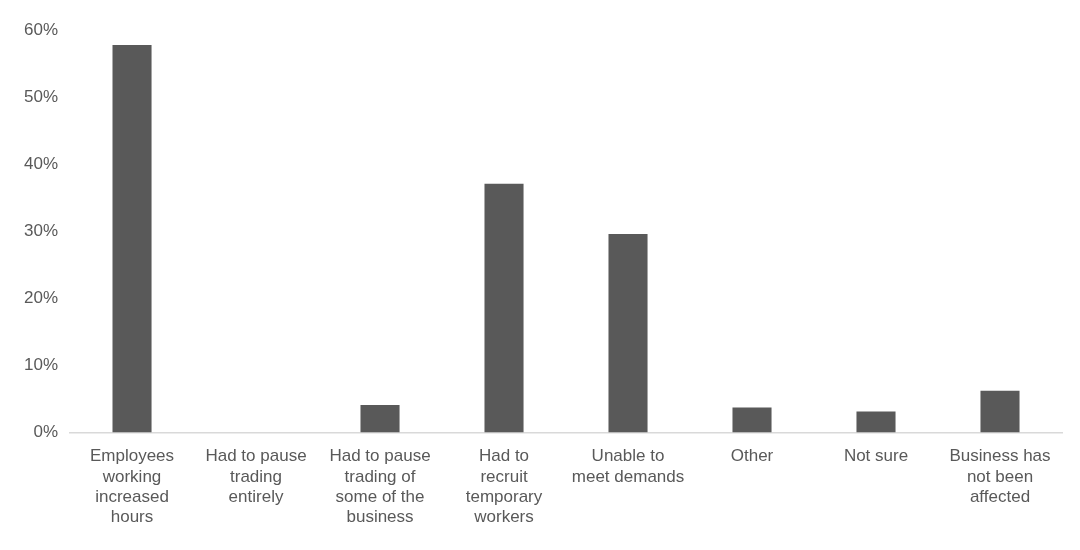 The height and width of the screenshot is (550, 1080). What do you see at coordinates (46, 432) in the screenshot?
I see `y-tick-label: 0%` at bounding box center [46, 432].